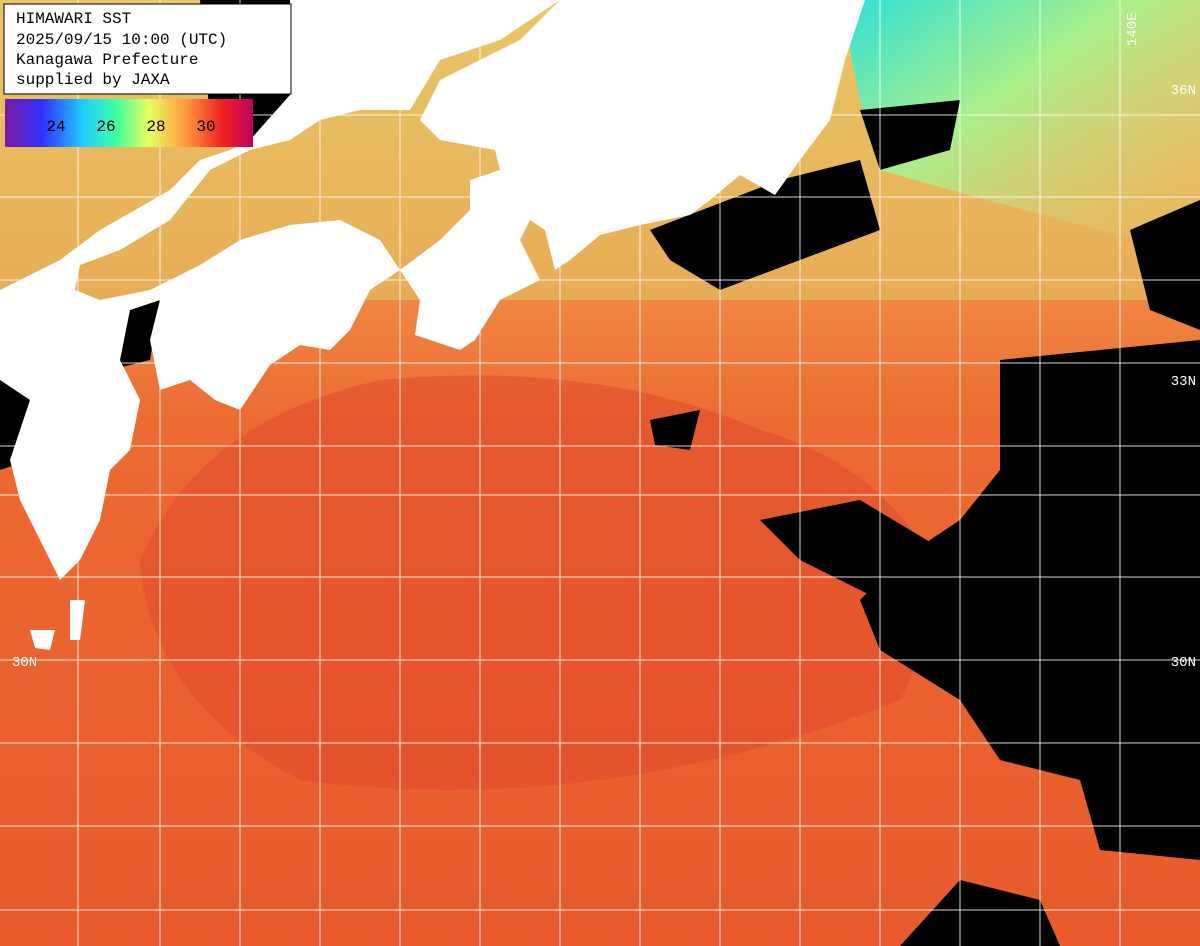 The width and height of the screenshot is (1200, 946). Describe the element at coordinates (155, 127) in the screenshot. I see `colorbar-label: 28` at that location.